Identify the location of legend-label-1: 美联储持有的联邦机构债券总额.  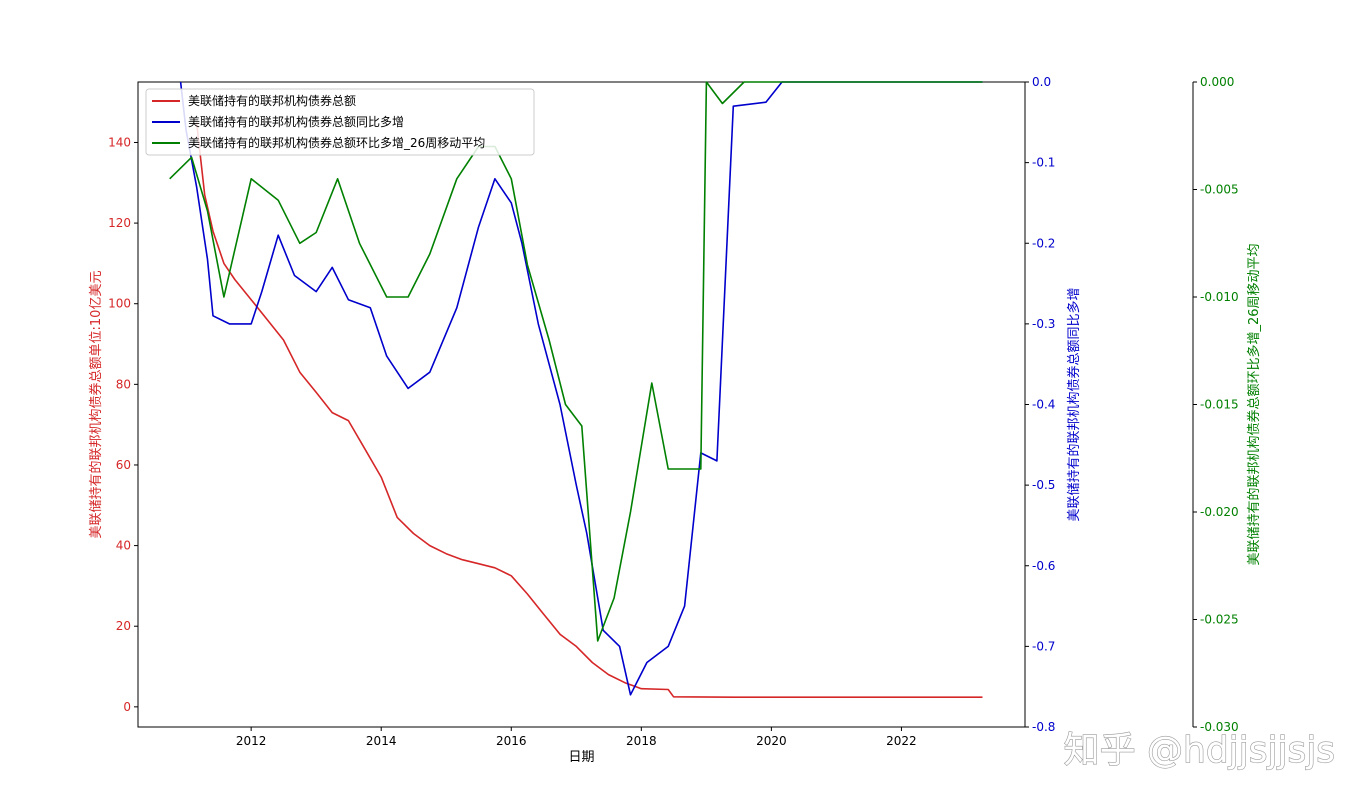
(272, 100).